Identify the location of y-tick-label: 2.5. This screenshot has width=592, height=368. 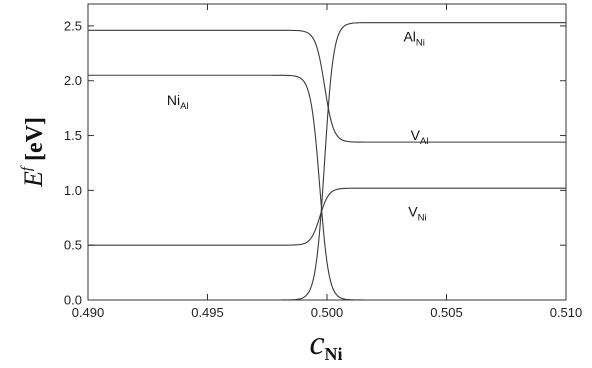
(73, 25).